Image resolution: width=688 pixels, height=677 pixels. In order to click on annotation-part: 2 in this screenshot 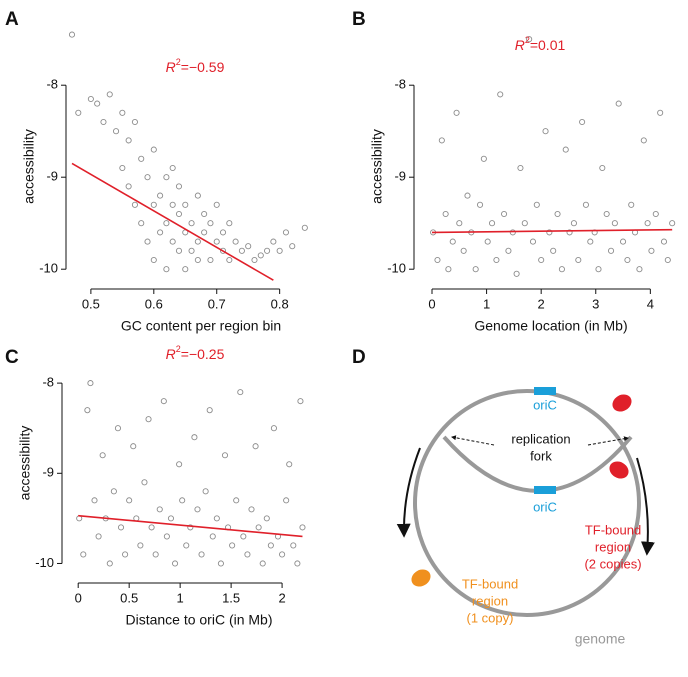, I will do `click(178, 62)`.